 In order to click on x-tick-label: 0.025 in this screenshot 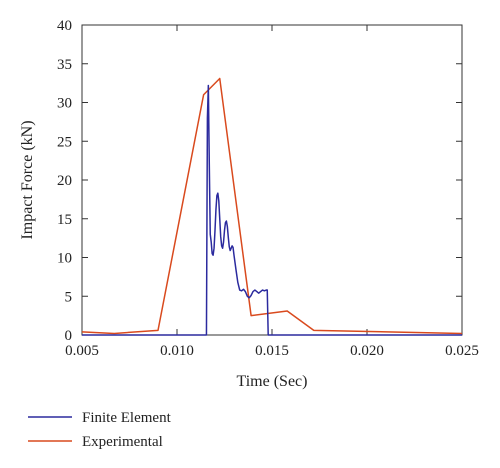, I will do `click(462, 351)`.